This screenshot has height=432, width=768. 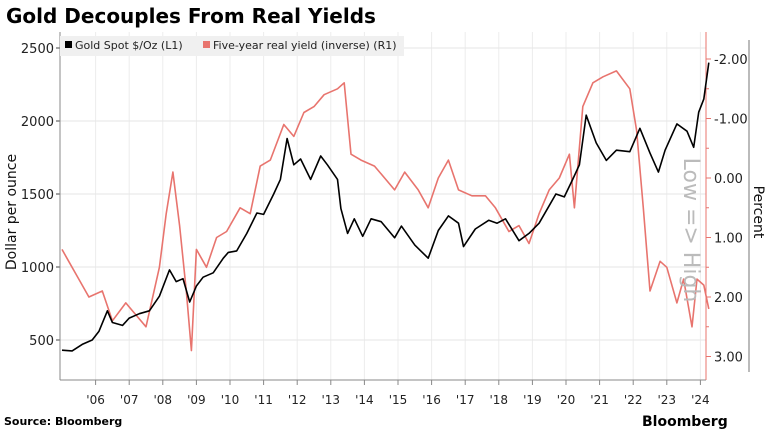 I want to click on direction-annotation: Low => High, so click(x=690, y=230).